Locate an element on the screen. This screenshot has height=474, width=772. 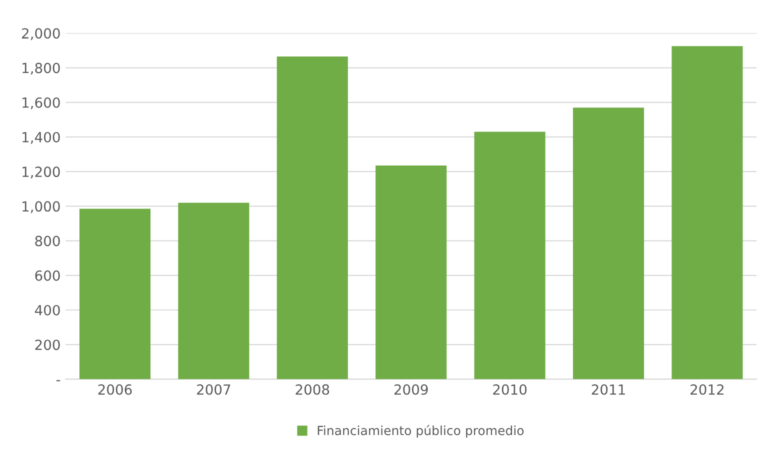
x-tick-label: 2012 is located at coordinates (707, 389).